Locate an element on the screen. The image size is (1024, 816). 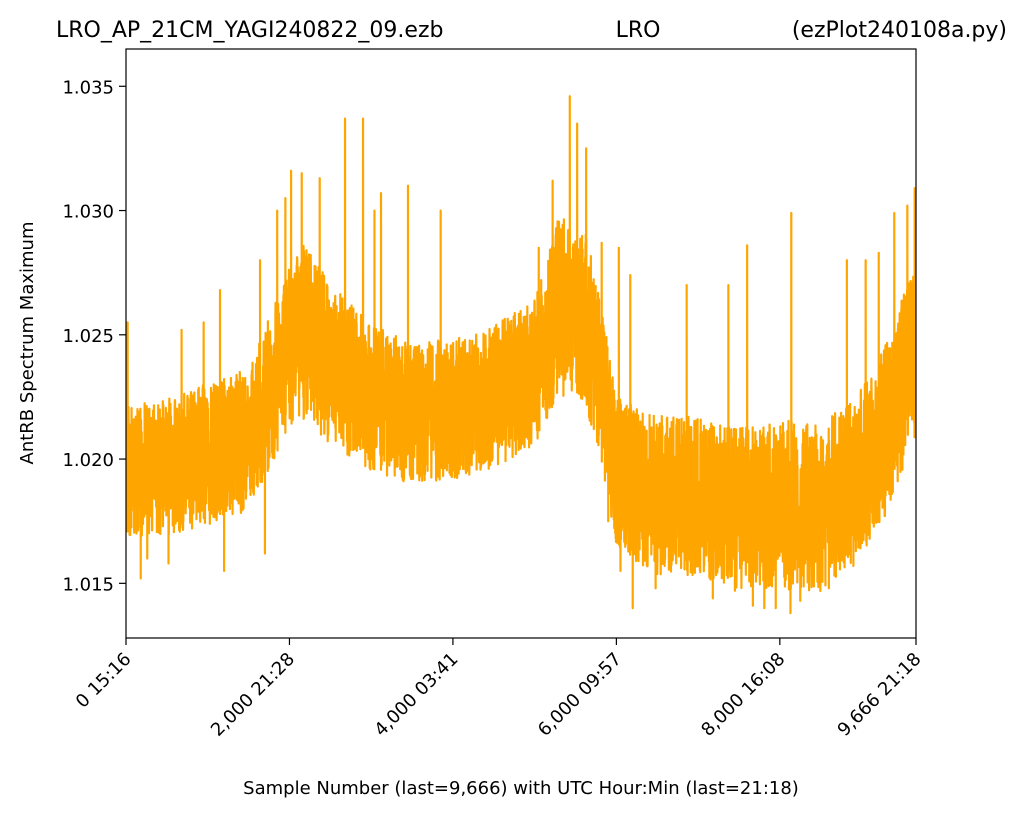
x-tick-label: 2,000 21:28 is located at coordinates (253, 695).